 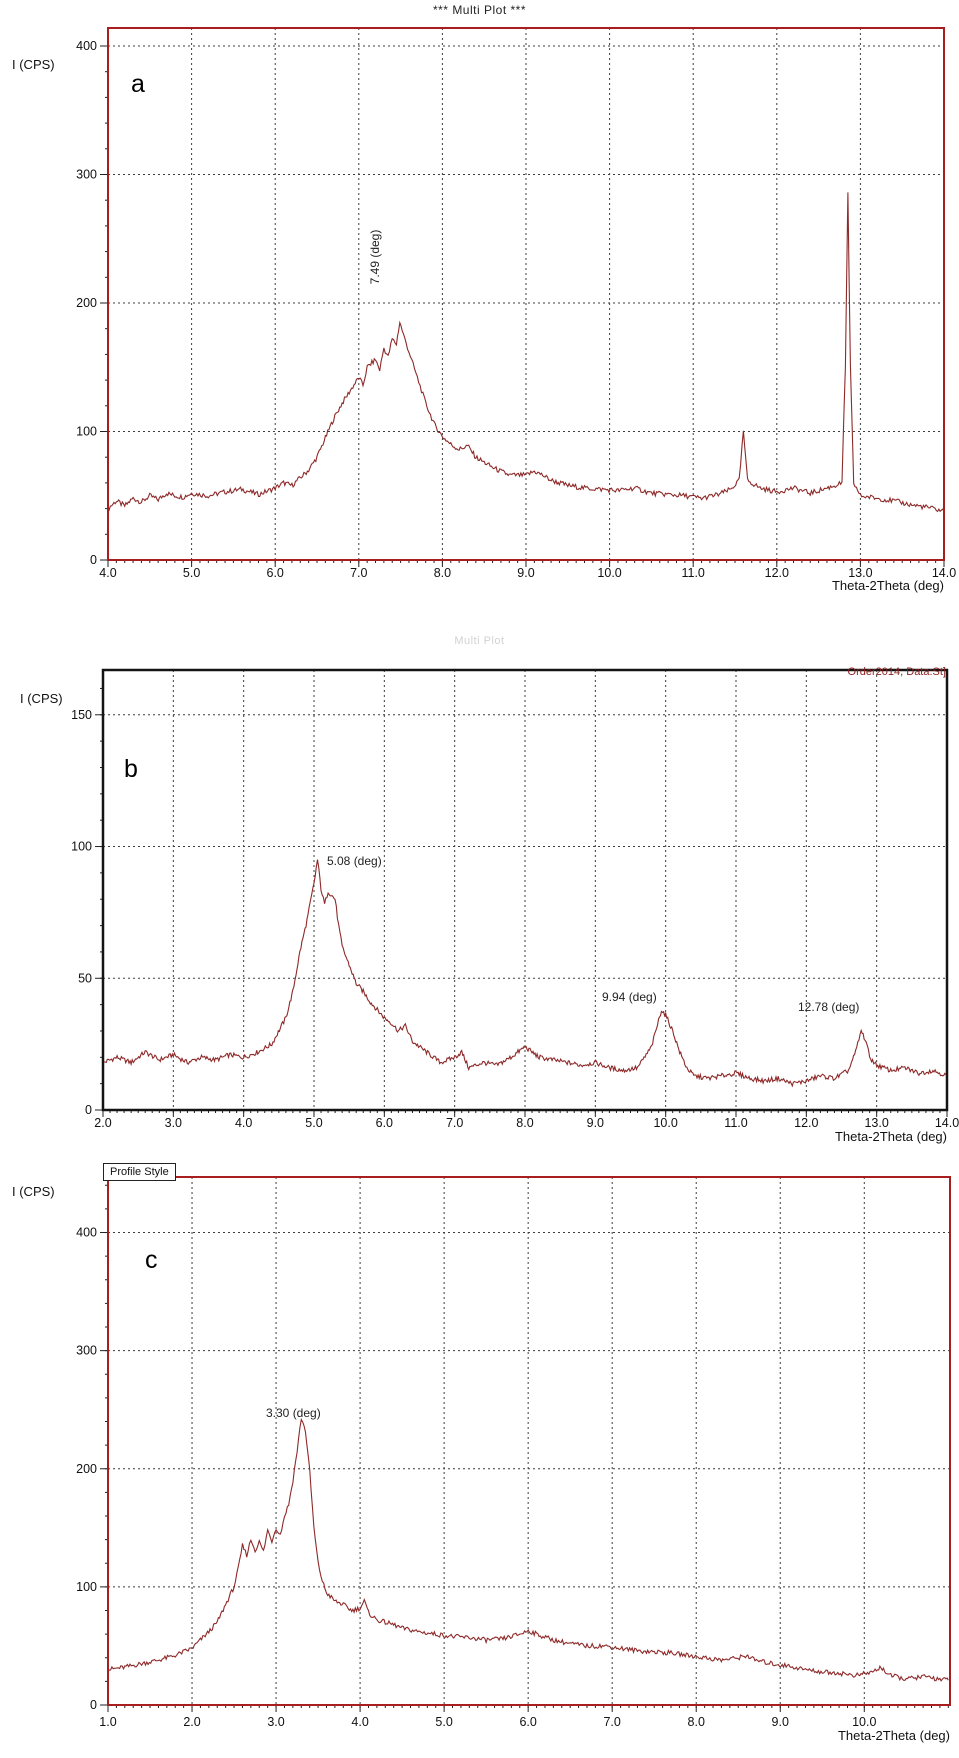 What do you see at coordinates (629, 997) in the screenshot?
I see `peak-annotation-9-94: 9.94 (deg)` at bounding box center [629, 997].